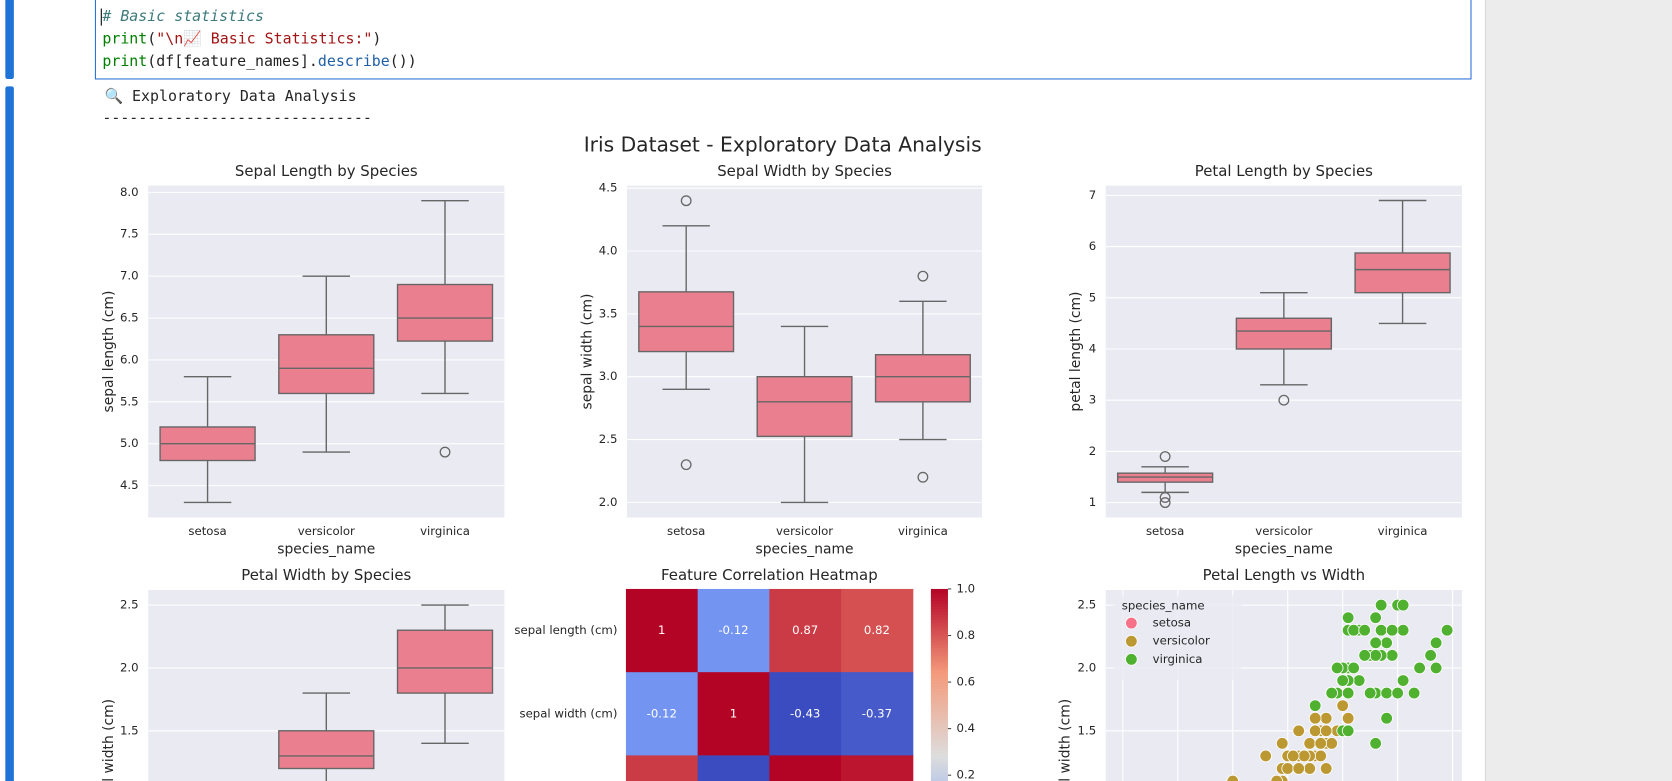  What do you see at coordinates (923, 531) in the screenshot?
I see `x-tick-label: virginica` at bounding box center [923, 531].